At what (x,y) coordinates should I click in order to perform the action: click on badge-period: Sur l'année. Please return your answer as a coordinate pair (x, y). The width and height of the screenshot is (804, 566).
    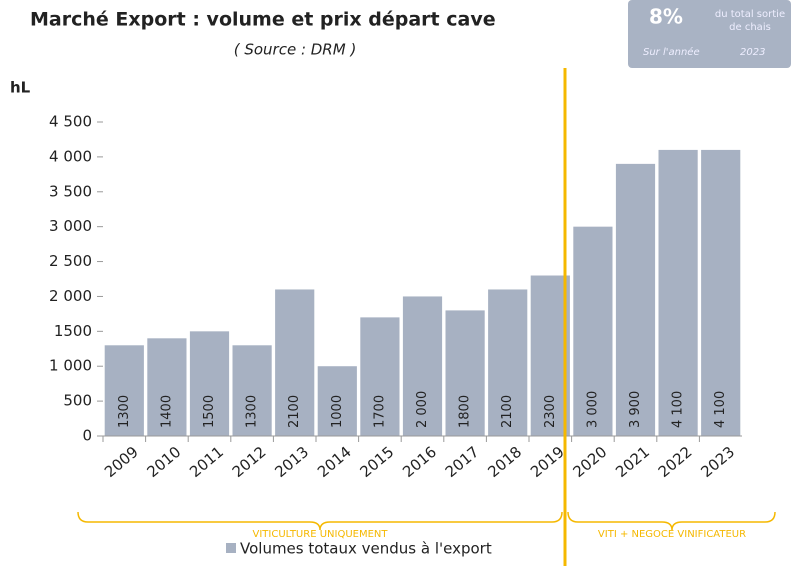
    Looking at the image, I should click on (671, 52).